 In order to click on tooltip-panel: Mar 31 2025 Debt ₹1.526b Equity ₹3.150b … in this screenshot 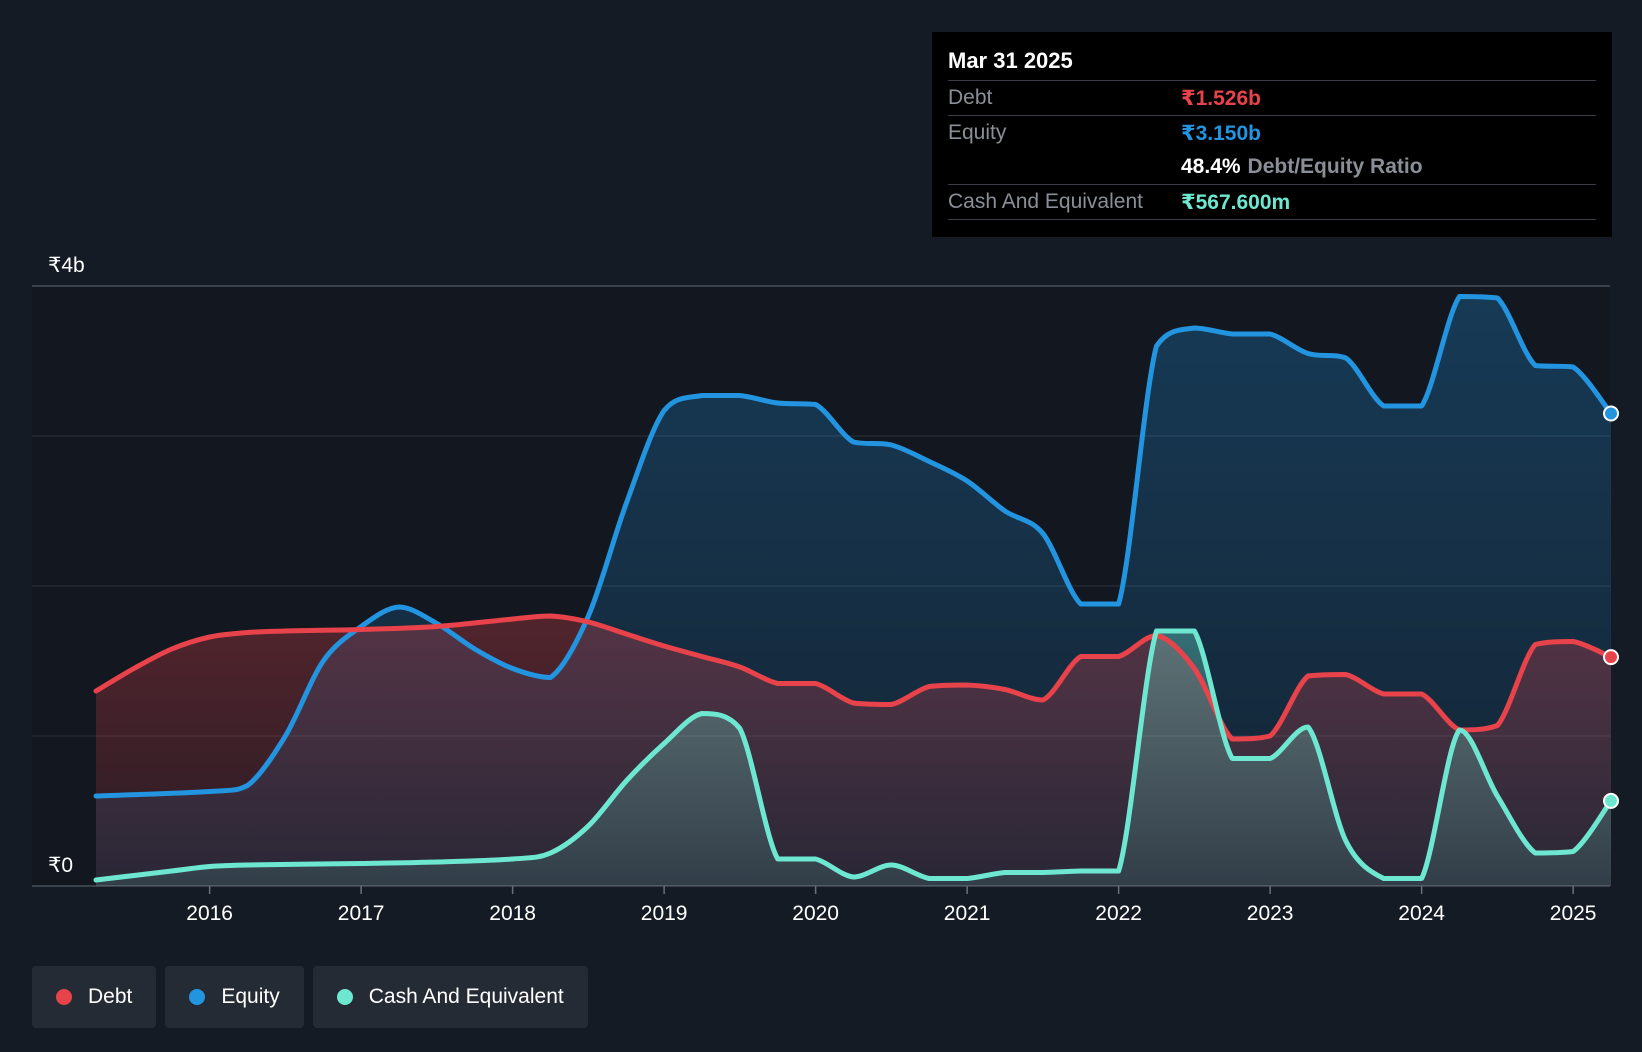, I will do `click(1272, 134)`.